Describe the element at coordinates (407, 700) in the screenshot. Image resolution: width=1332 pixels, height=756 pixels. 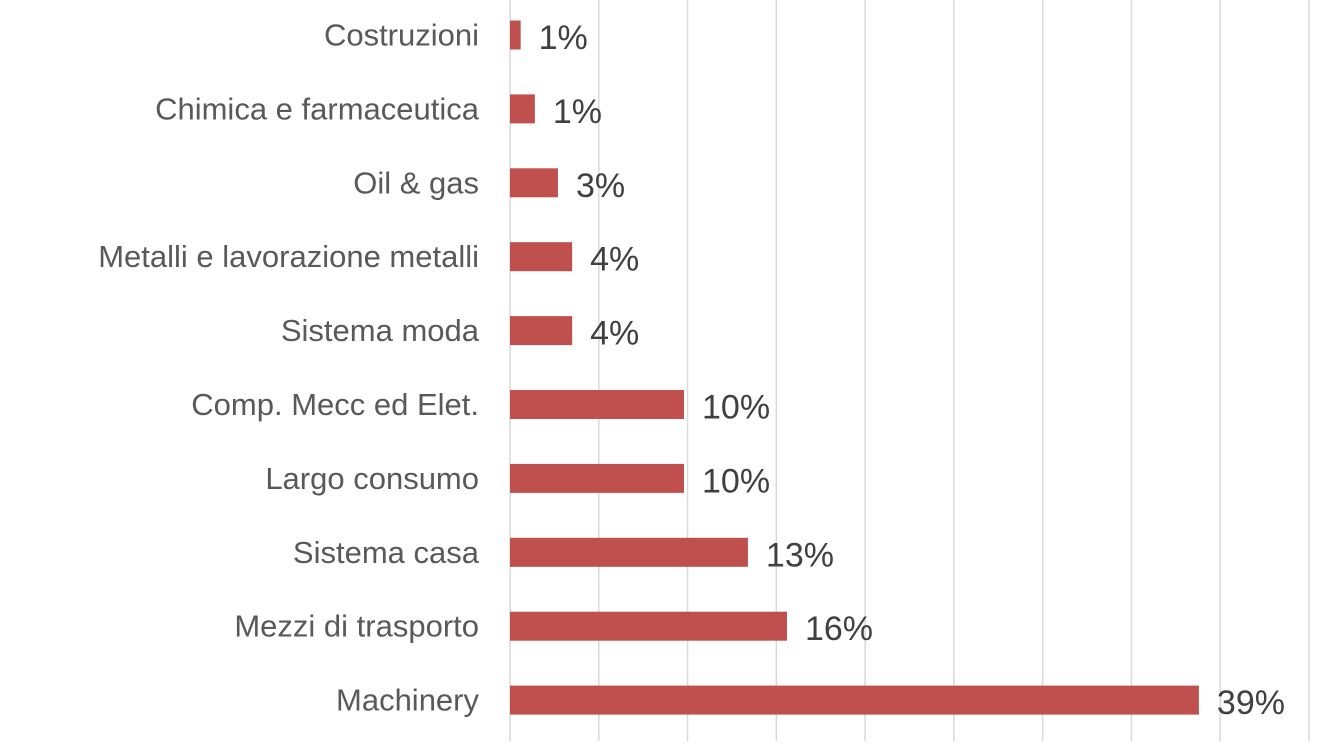
I see `category-label: Machinery` at that location.